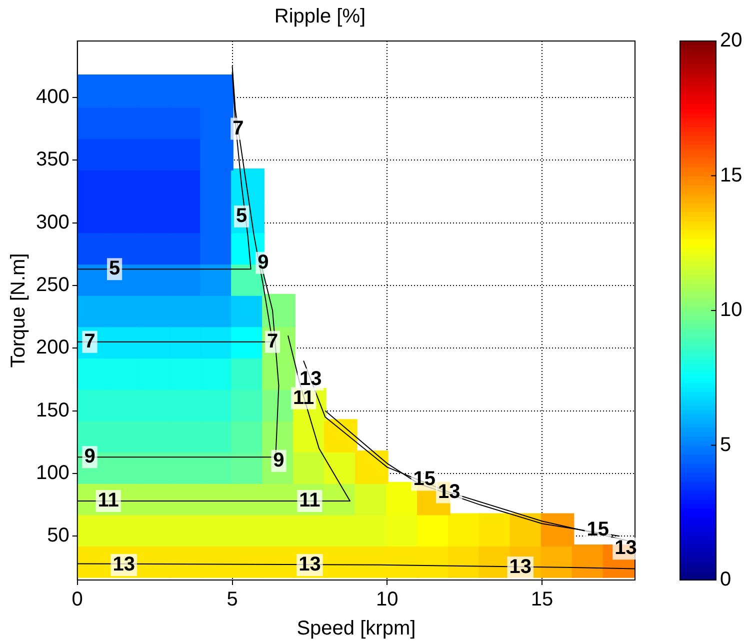  Describe the element at coordinates (53, 410) in the screenshot. I see `y-tick-label: 150` at that location.